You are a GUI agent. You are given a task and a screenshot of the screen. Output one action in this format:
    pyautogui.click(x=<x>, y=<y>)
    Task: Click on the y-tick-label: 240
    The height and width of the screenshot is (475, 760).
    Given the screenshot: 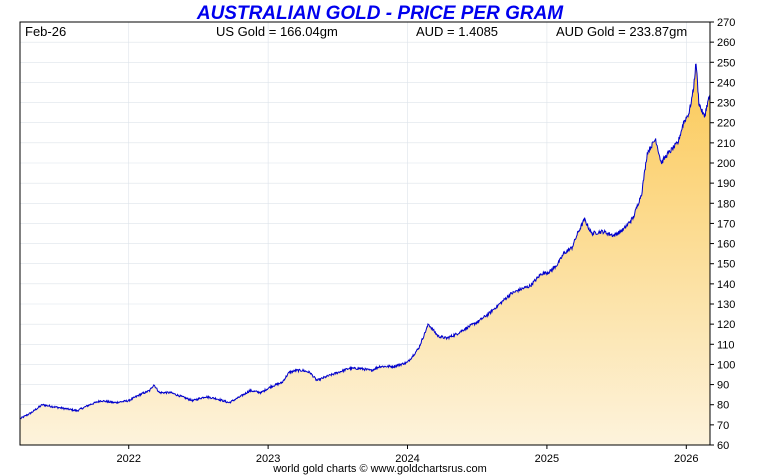 What is the action you would take?
    pyautogui.click(x=726, y=83)
    